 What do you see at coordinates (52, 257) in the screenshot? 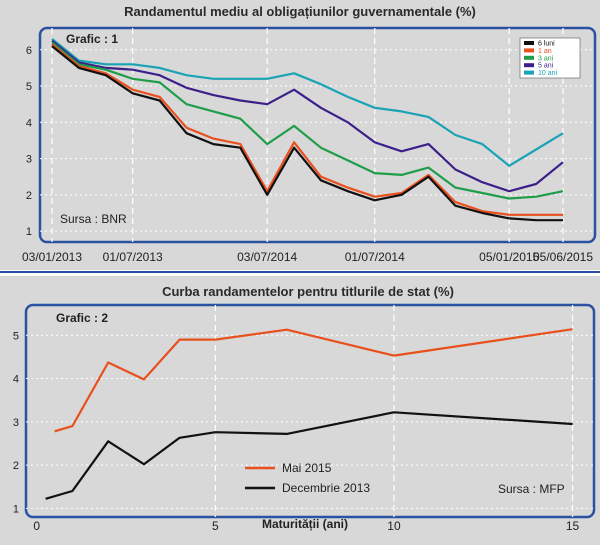
I see `x-tick-label: 03/01/2013` at bounding box center [52, 257].